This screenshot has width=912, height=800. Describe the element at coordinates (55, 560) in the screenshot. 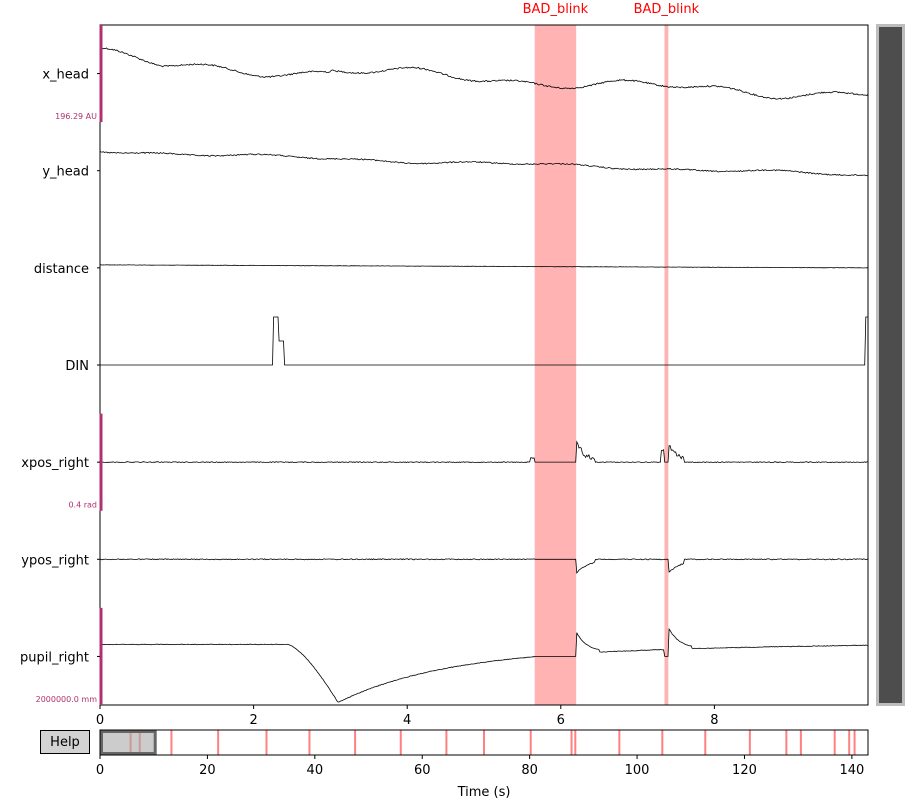

I see `channel-label-ypos_right: ypos_right` at that location.